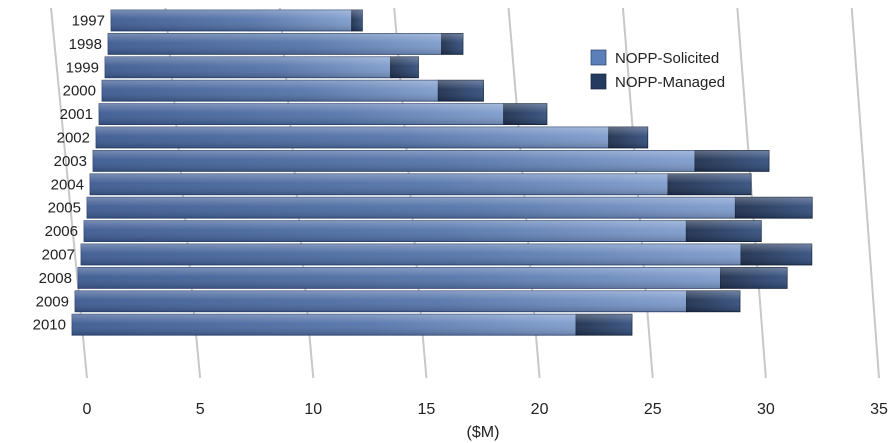  I want to click on bar-managed-1997, so click(357, 20).